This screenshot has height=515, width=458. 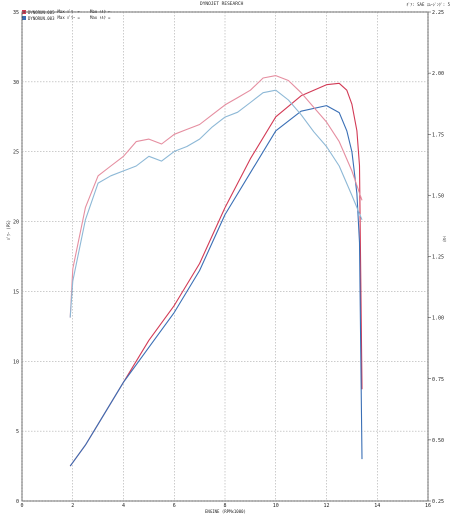 What do you see at coordinates (222, 4) in the screenshot?
I see `chart-title: DYNOJET RESEARCH` at bounding box center [222, 4].